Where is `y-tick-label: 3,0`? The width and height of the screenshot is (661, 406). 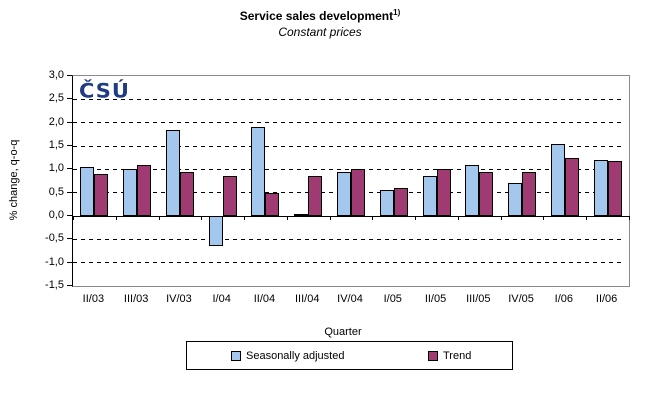 y-tick-label: 3,0 is located at coordinates (56, 75).